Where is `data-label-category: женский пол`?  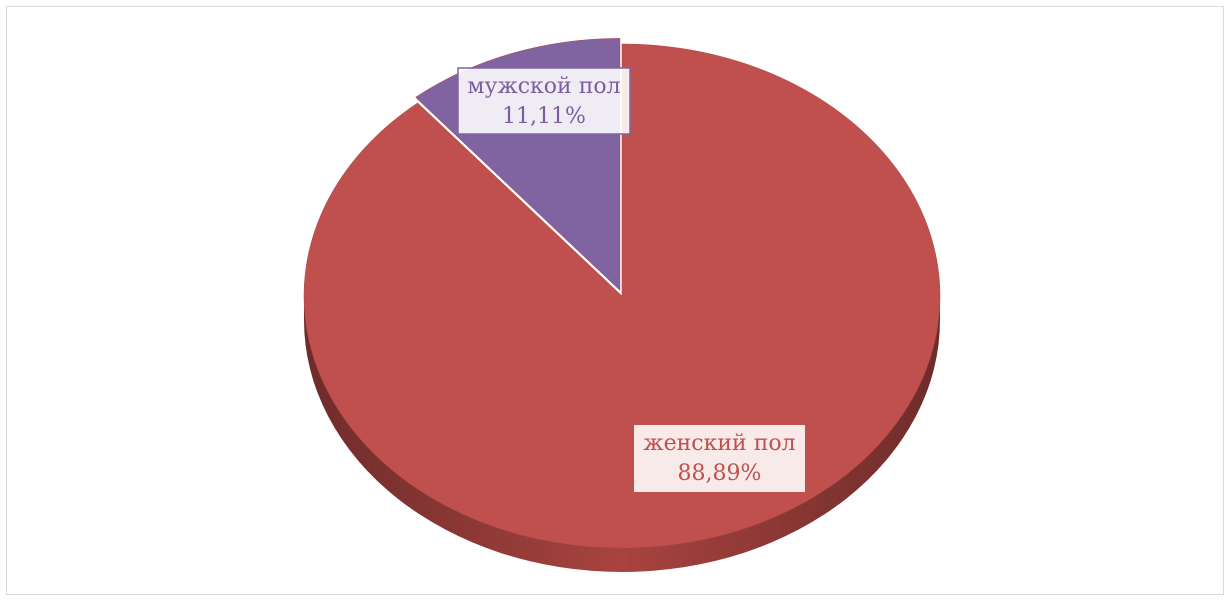
data-label-category: женский пол is located at coordinates (719, 443).